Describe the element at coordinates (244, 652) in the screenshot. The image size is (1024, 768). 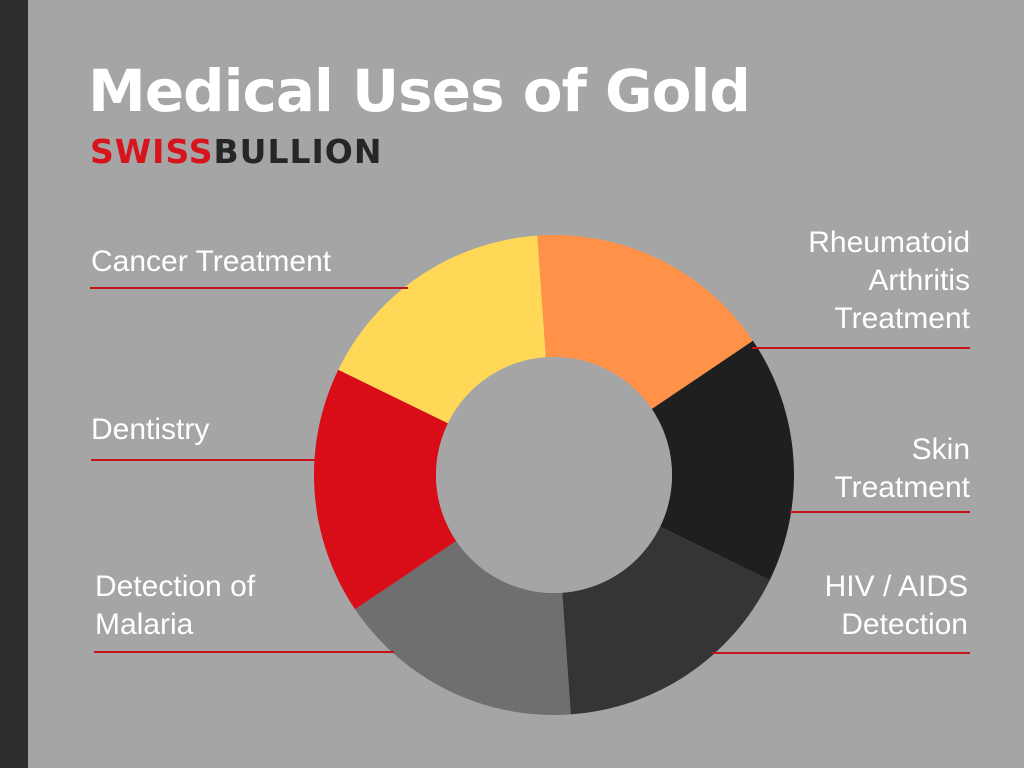
I see `leader-line-detection-of-malaria` at that location.